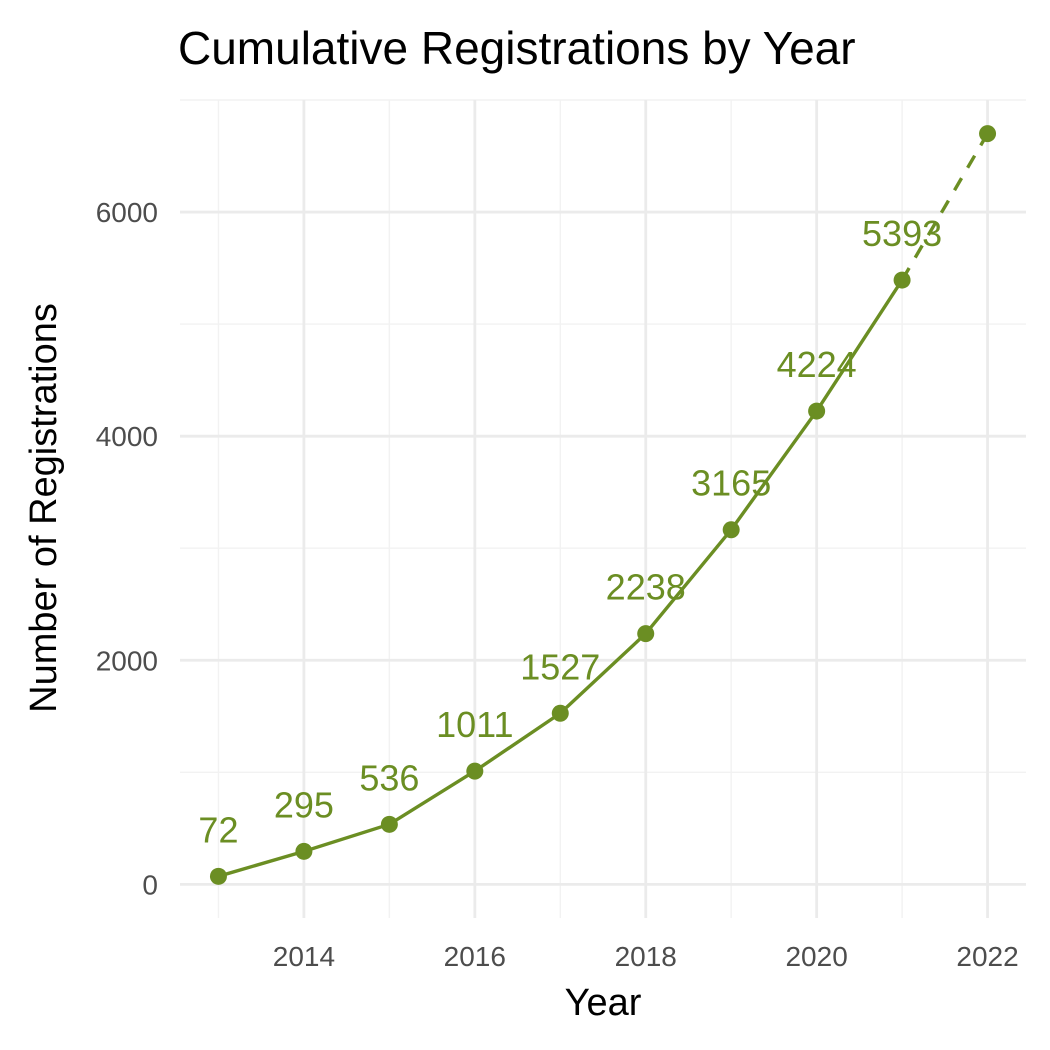 The image size is (1050, 1050). Describe the element at coordinates (475, 956) in the screenshot. I see `x-tick-label: 2016` at that location.